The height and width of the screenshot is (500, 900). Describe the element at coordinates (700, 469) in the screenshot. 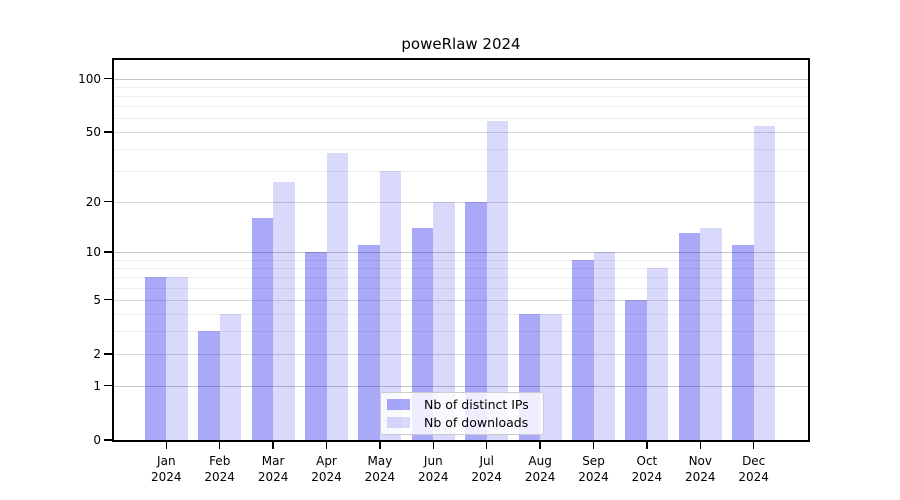

I see `x-axis-label-nov: Nov 2024` at that location.